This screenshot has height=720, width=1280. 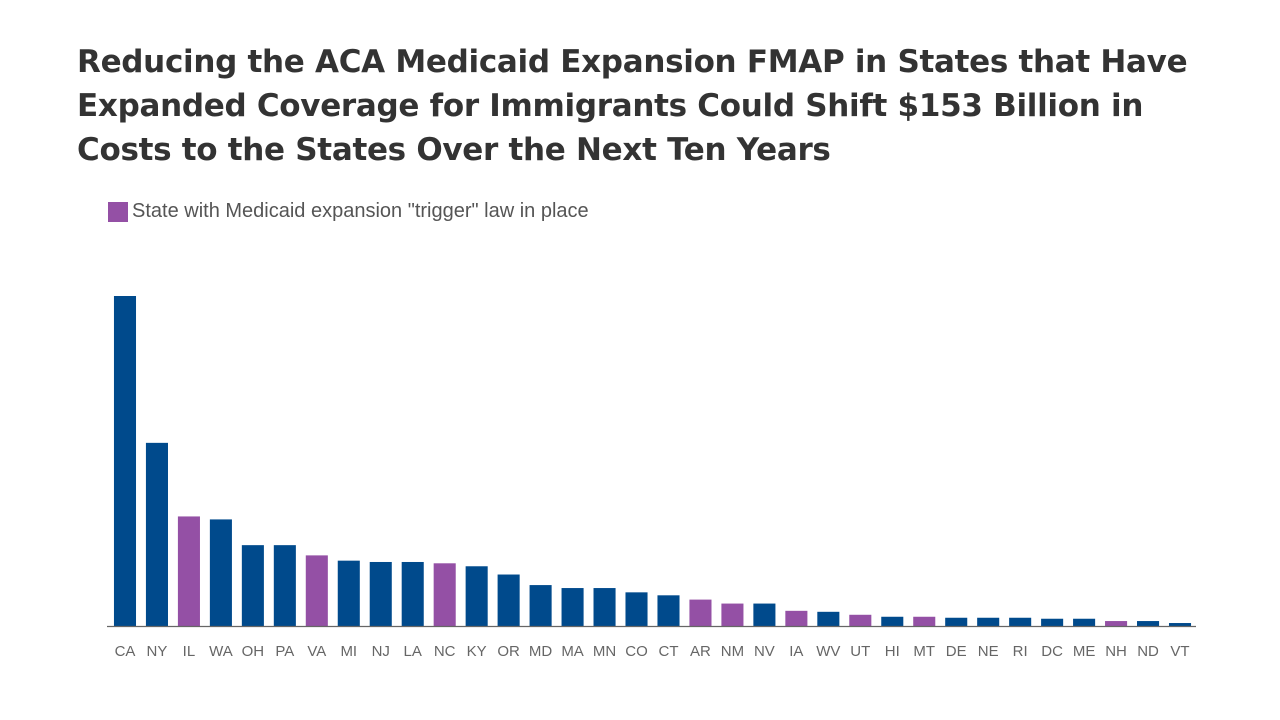 I want to click on bar-mt, so click(x=924, y=621).